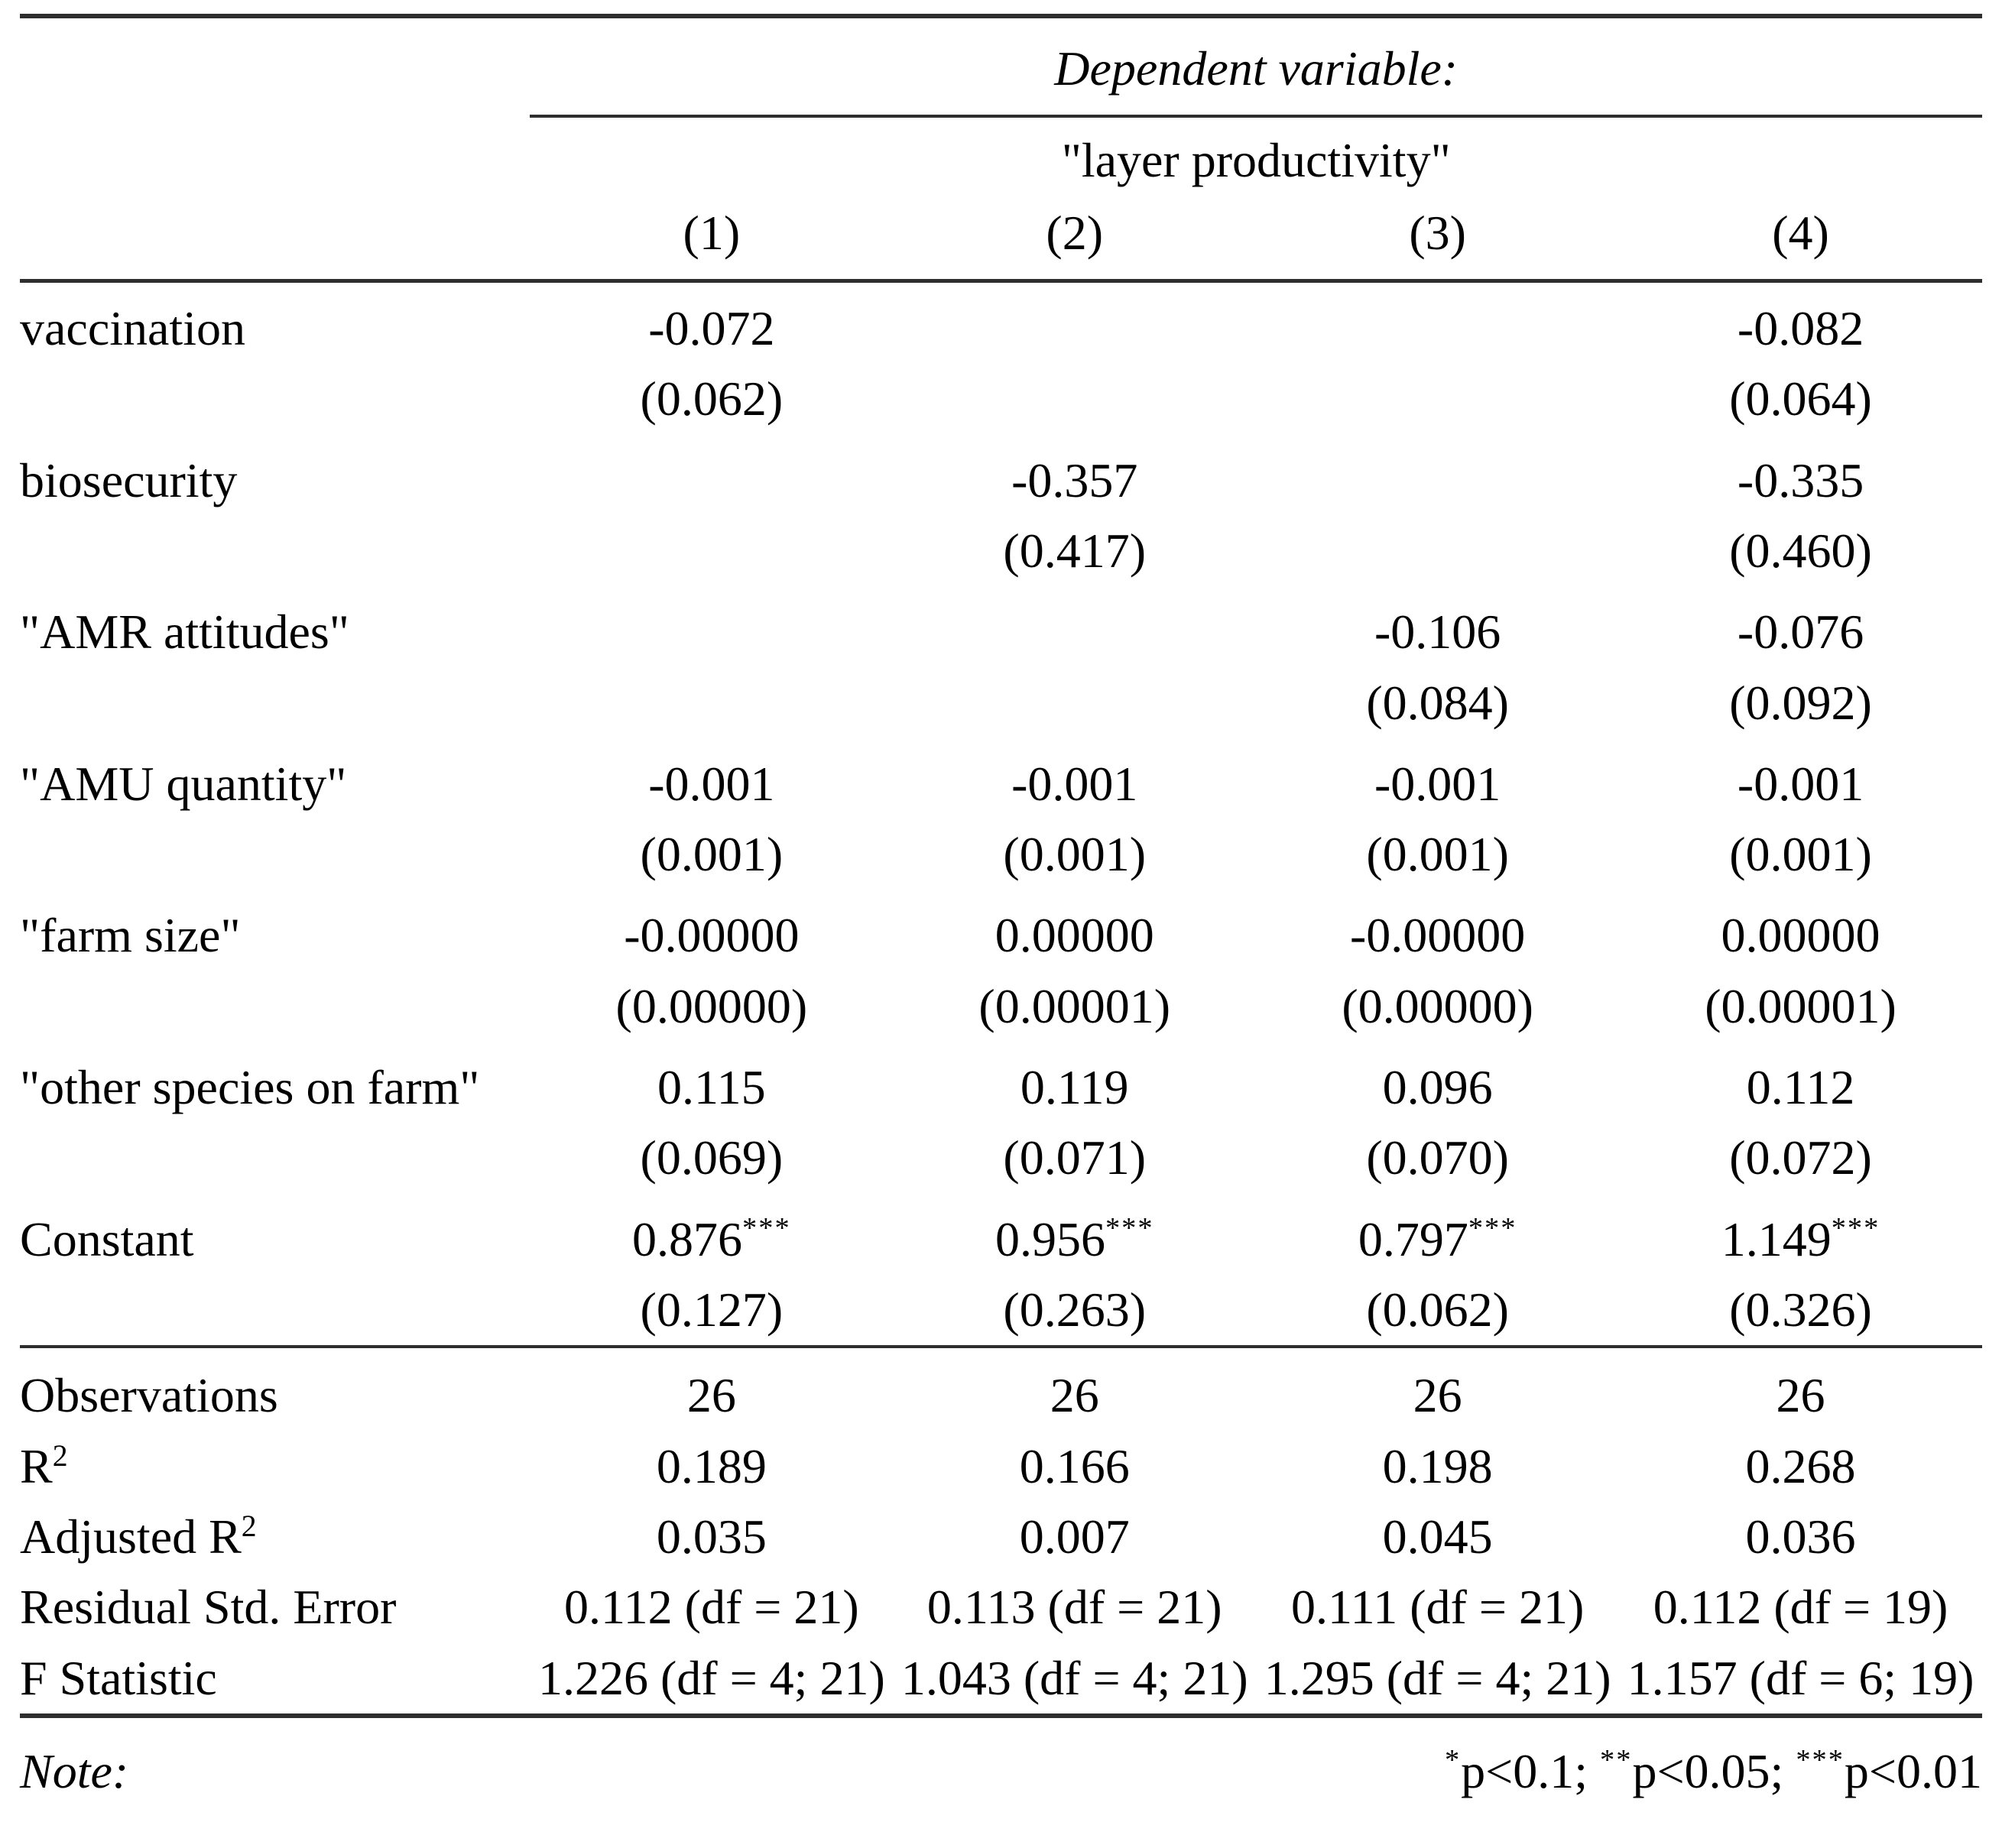 This screenshot has height=1848, width=2002. I want to click on coefficient: -0.082, so click(1800, 327).